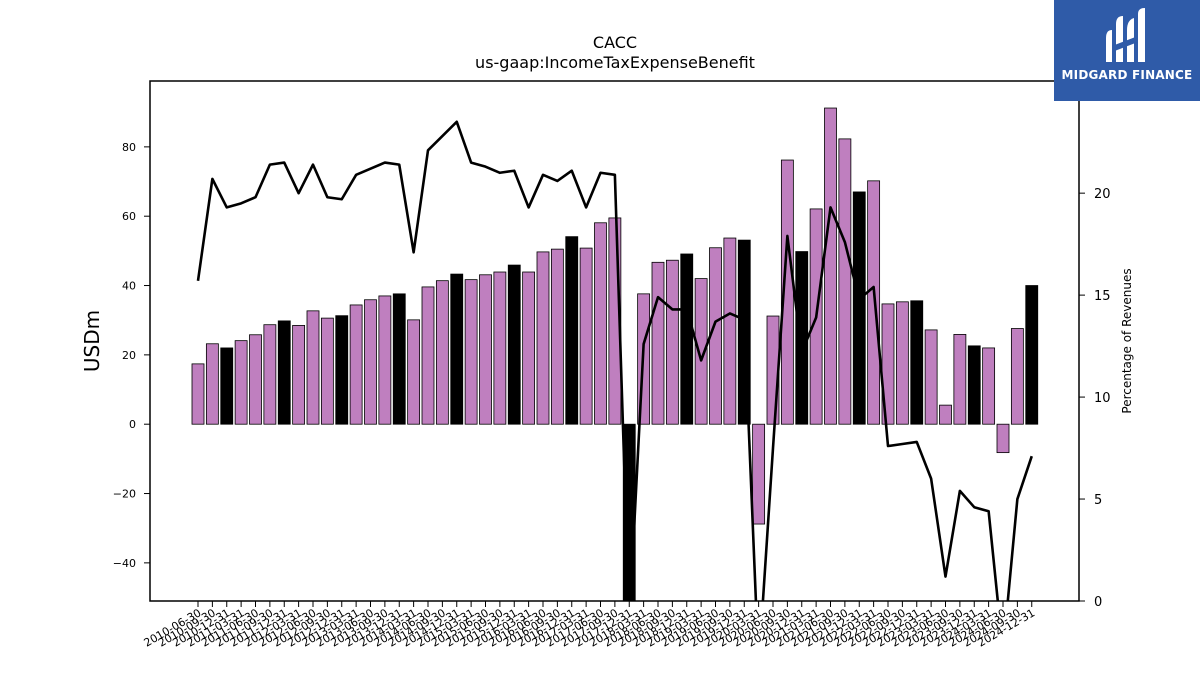 This screenshot has width=1200, height=675. I want to click on y2-tick-label: 15, so click(1102, 296).